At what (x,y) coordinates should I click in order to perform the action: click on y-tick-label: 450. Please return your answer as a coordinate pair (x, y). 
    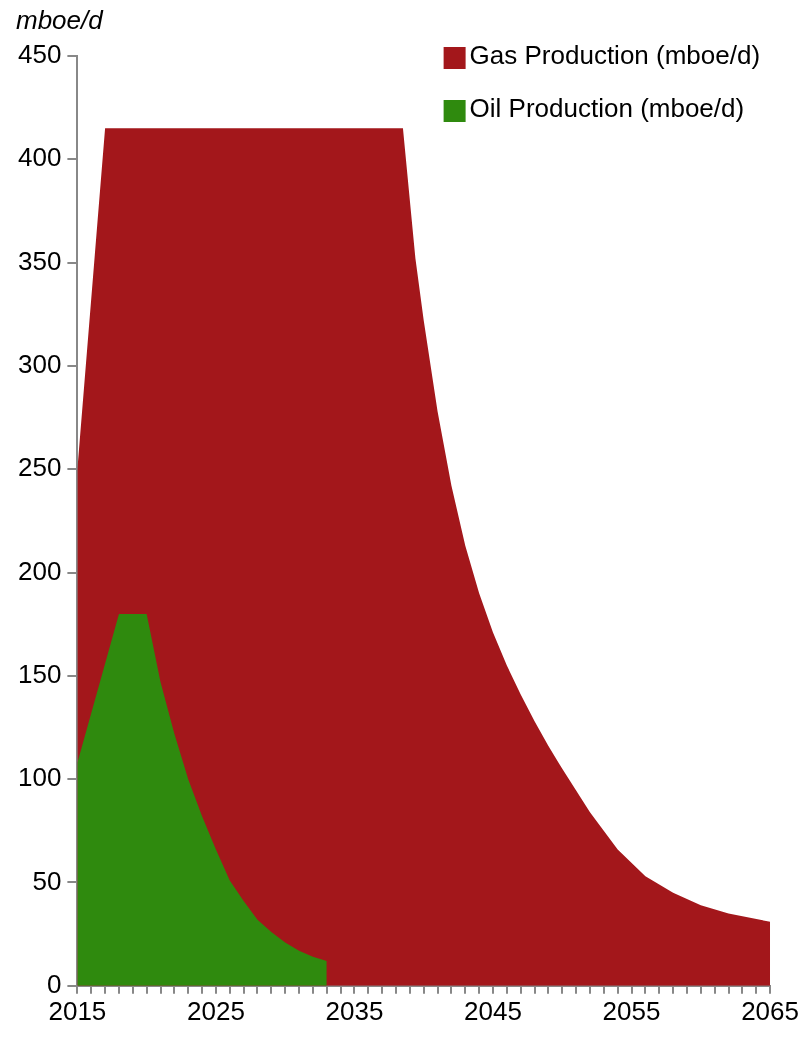
    Looking at the image, I should click on (39, 54).